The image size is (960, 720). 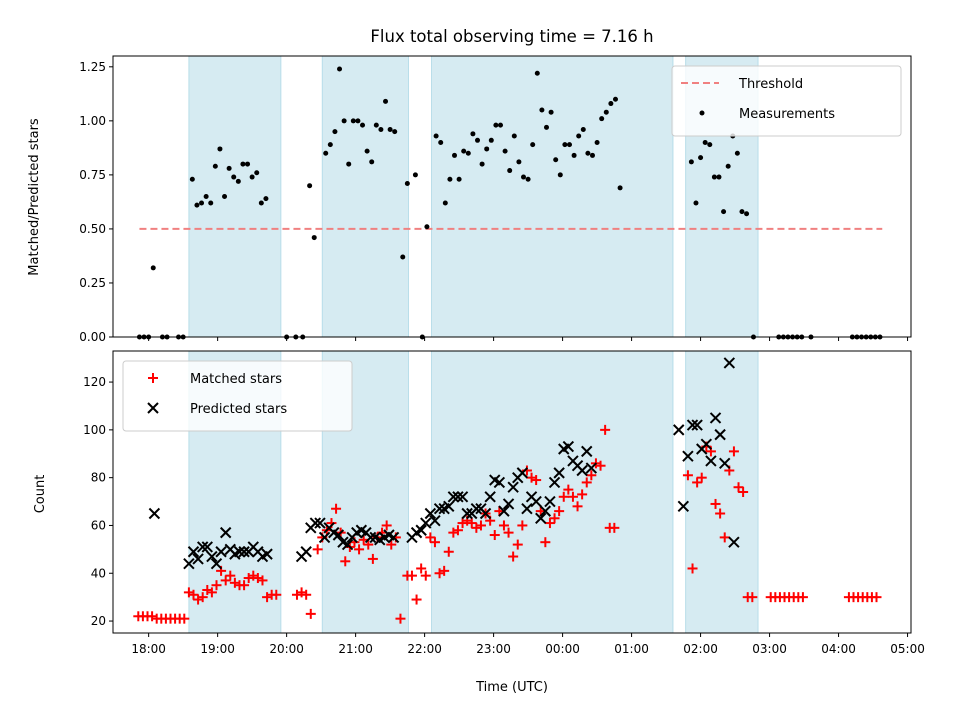 What do you see at coordinates (153, 378) in the screenshot?
I see `legend-matched-stars-swatch` at bounding box center [153, 378].